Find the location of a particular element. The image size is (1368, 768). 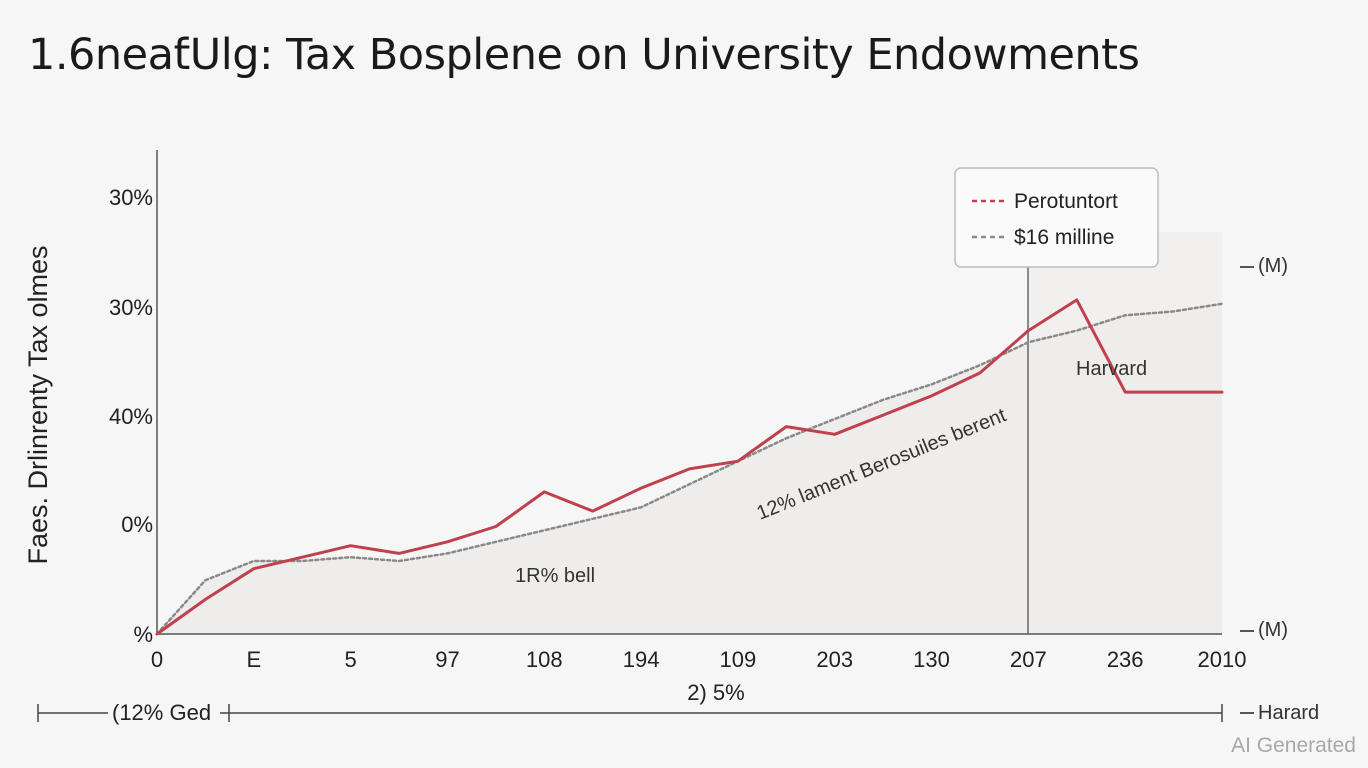

legend-item-gray: $16 milline is located at coordinates (1064, 237).